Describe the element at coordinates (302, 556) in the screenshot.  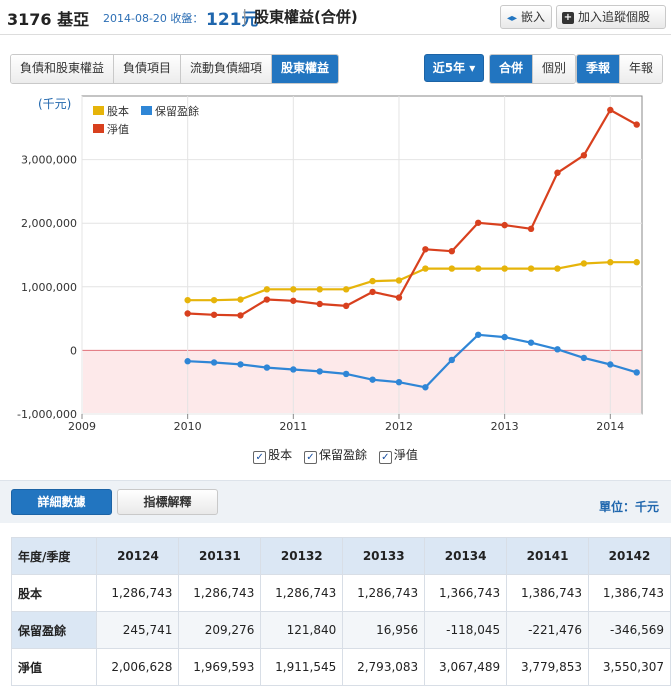
I see `column-header: 20132` at that location.